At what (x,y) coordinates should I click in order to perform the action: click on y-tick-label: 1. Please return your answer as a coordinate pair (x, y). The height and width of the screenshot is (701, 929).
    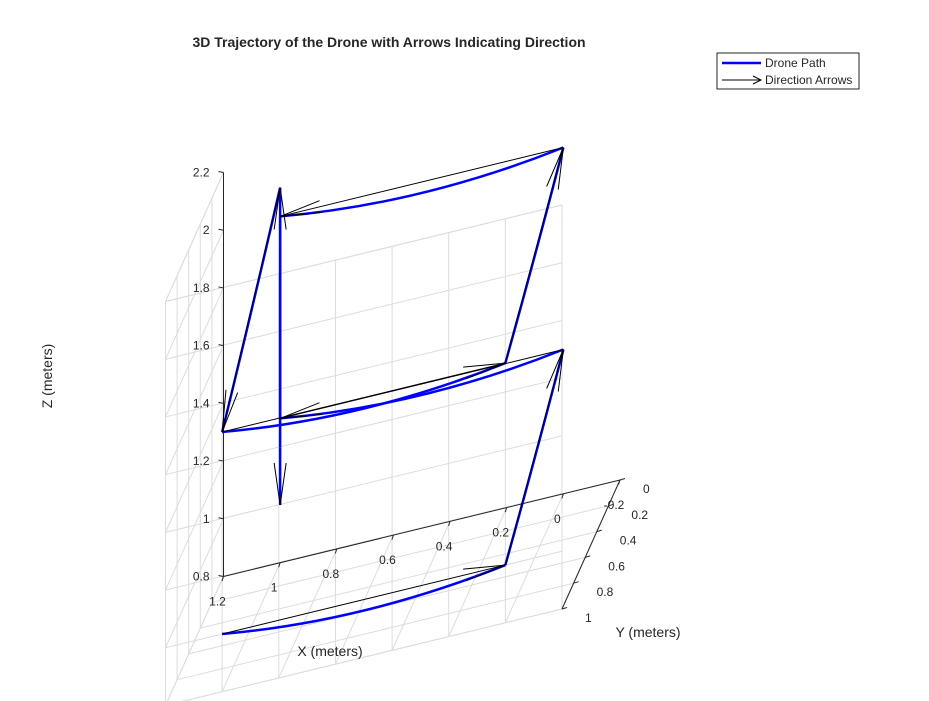
    Looking at the image, I should click on (588, 618).